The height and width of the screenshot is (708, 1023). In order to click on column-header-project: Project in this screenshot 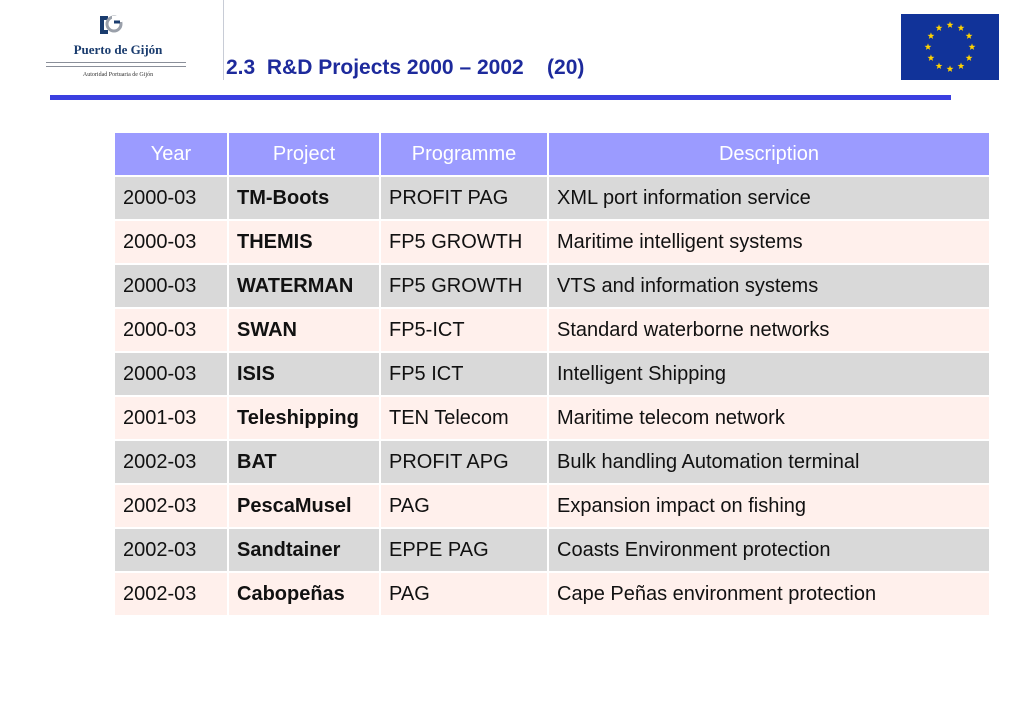, I will do `click(304, 154)`.